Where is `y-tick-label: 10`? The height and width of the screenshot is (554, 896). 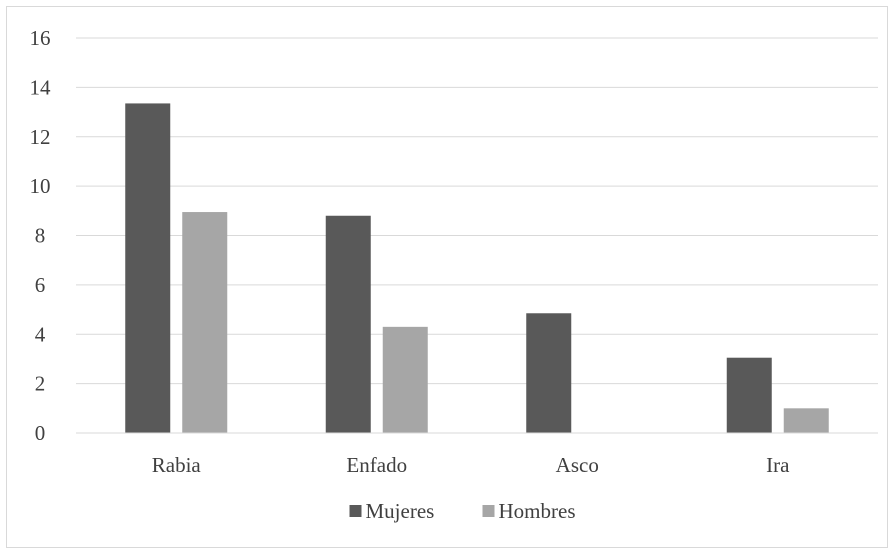 y-tick-label: 10 is located at coordinates (40, 186).